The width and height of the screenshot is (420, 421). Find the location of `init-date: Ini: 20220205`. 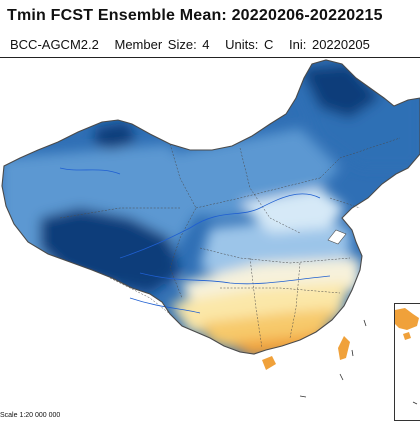

init-date: Ini: 20220205 is located at coordinates (329, 44).